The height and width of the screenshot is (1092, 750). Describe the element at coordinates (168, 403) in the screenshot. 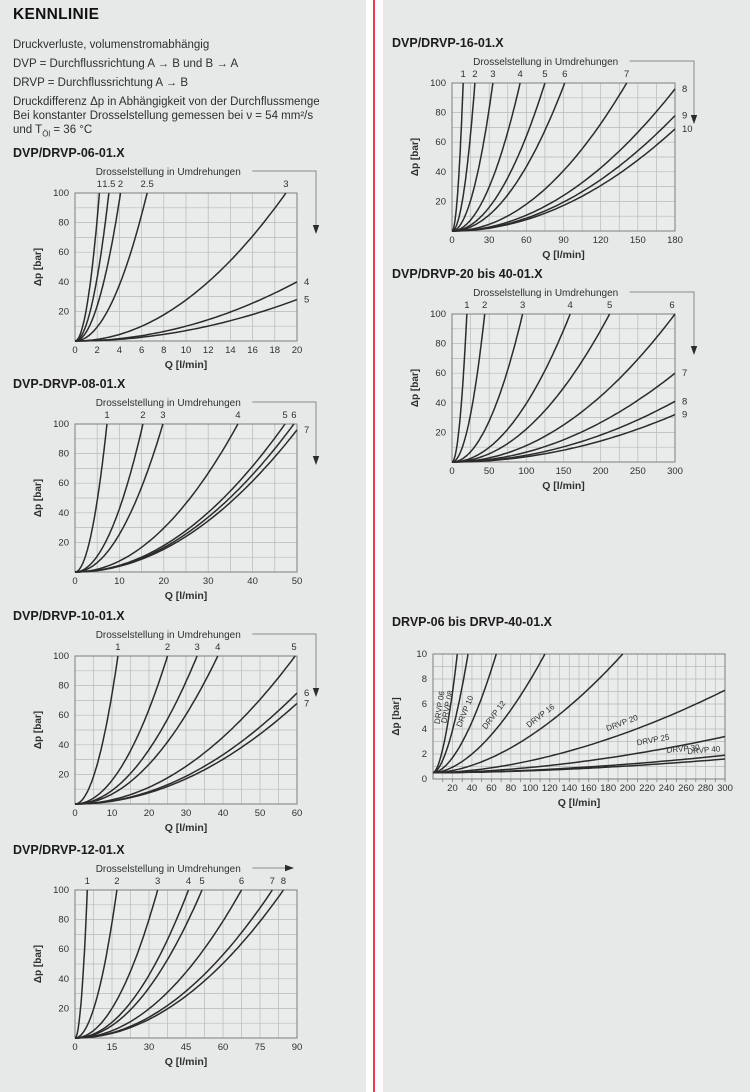

I see `legend-label: Drosselstellung in Umdrehungen` at that location.